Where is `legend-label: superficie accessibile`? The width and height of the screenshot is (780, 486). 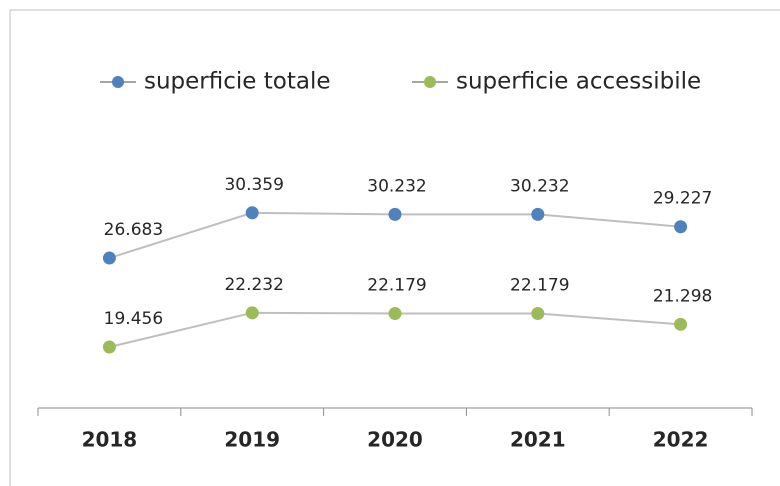 legend-label: superficie accessibile is located at coordinates (578, 82).